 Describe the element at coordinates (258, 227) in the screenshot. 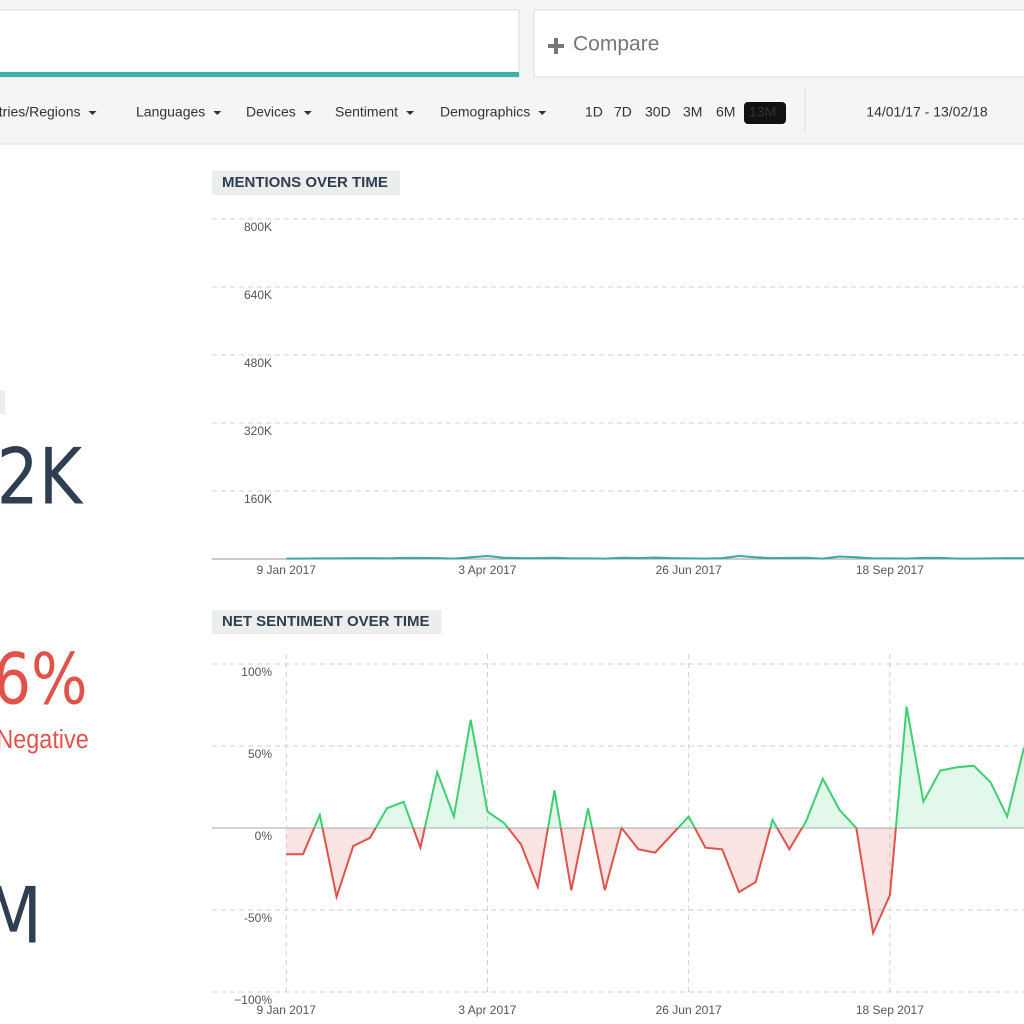

I see `y-tick-label: 800K` at that location.